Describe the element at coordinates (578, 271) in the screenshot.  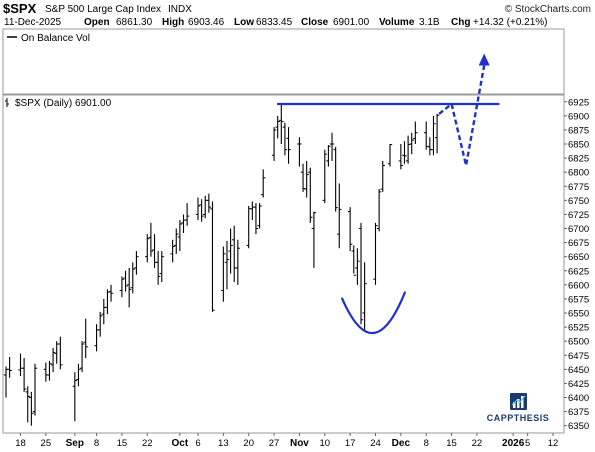
I see `y-tick-label: 6625` at that location.